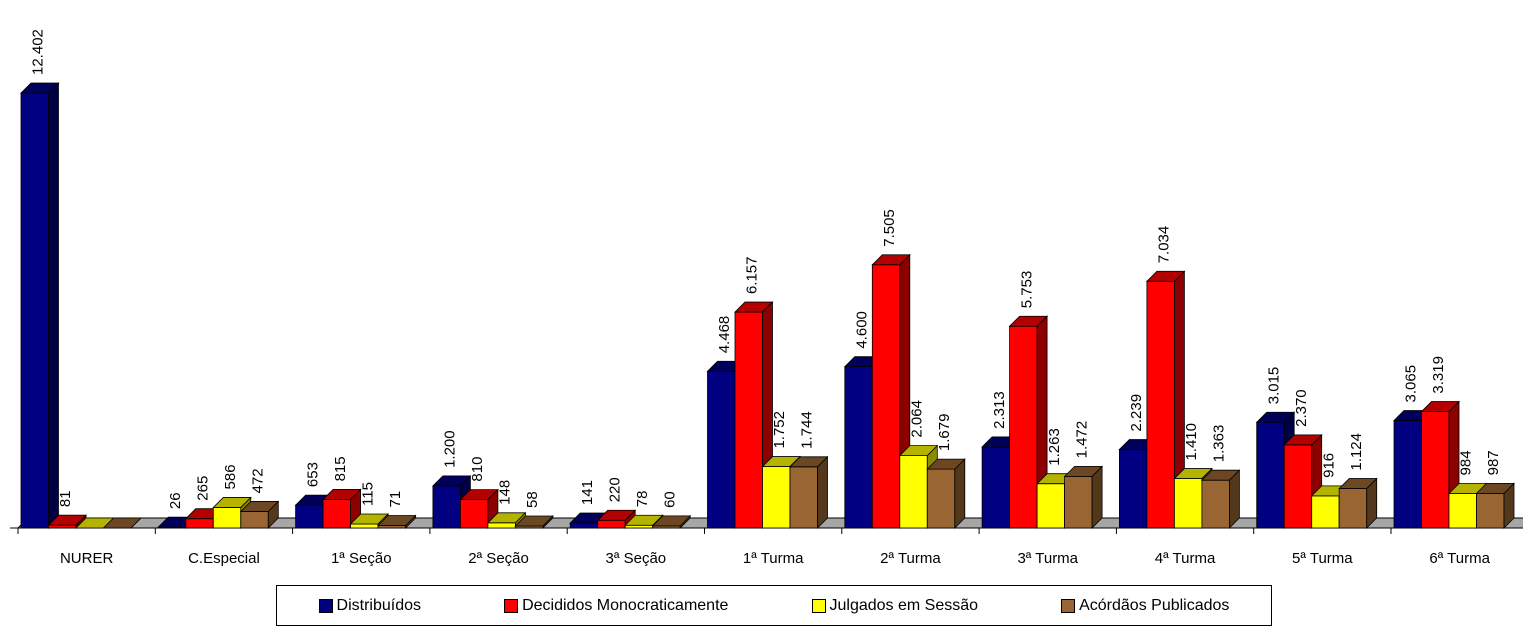  What do you see at coordinates (1136, 413) in the screenshot?
I see `data-label: 2.239` at bounding box center [1136, 413].